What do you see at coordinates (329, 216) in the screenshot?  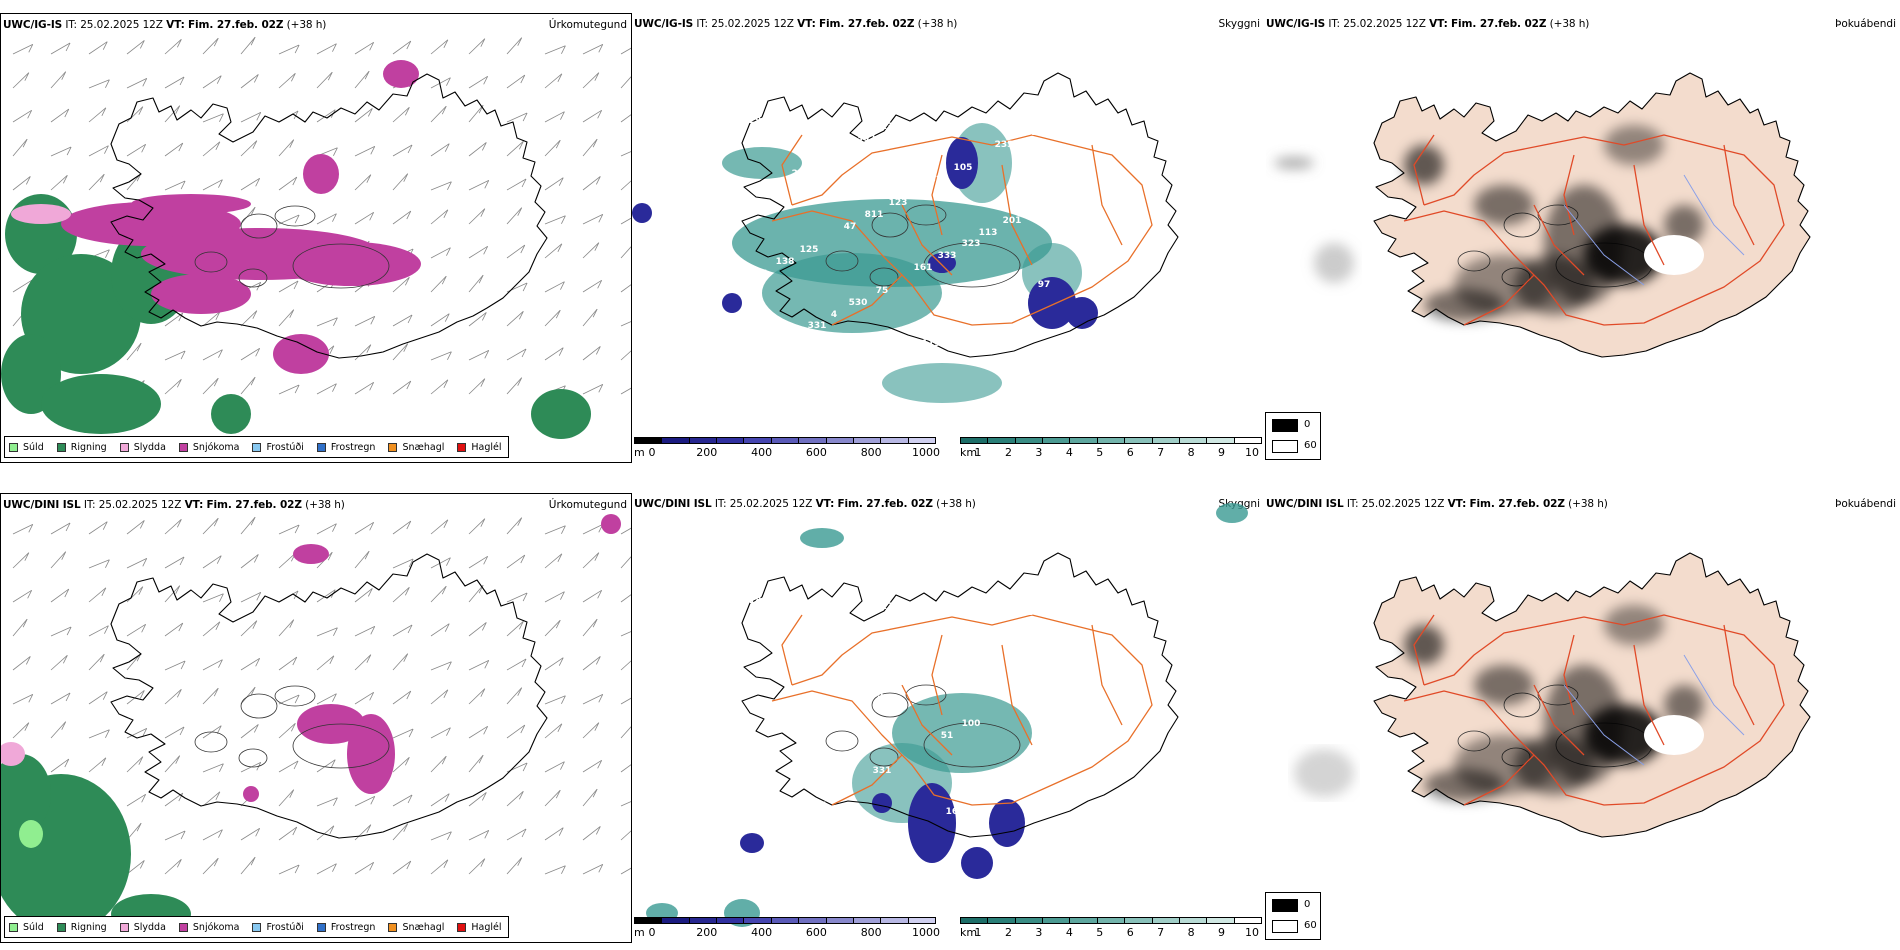 I see `iceland-landmass` at bounding box center [329, 216].